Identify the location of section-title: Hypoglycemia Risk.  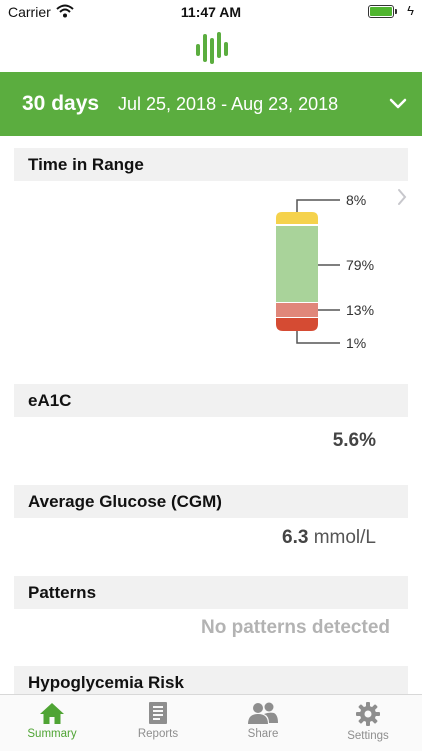
(106, 682).